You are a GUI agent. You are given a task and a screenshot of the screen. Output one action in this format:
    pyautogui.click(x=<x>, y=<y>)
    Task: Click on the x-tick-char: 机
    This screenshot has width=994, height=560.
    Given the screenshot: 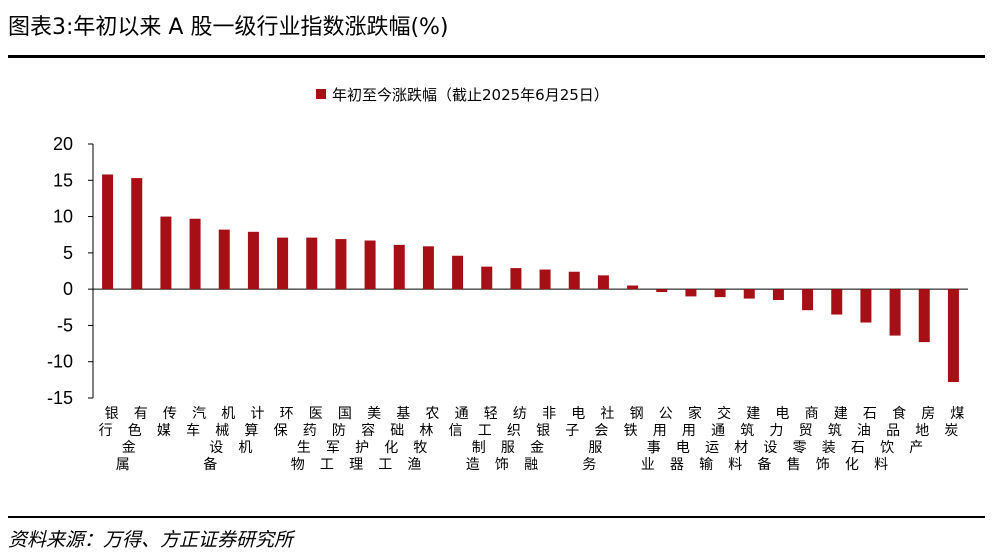 What is the action you would take?
    pyautogui.click(x=245, y=448)
    